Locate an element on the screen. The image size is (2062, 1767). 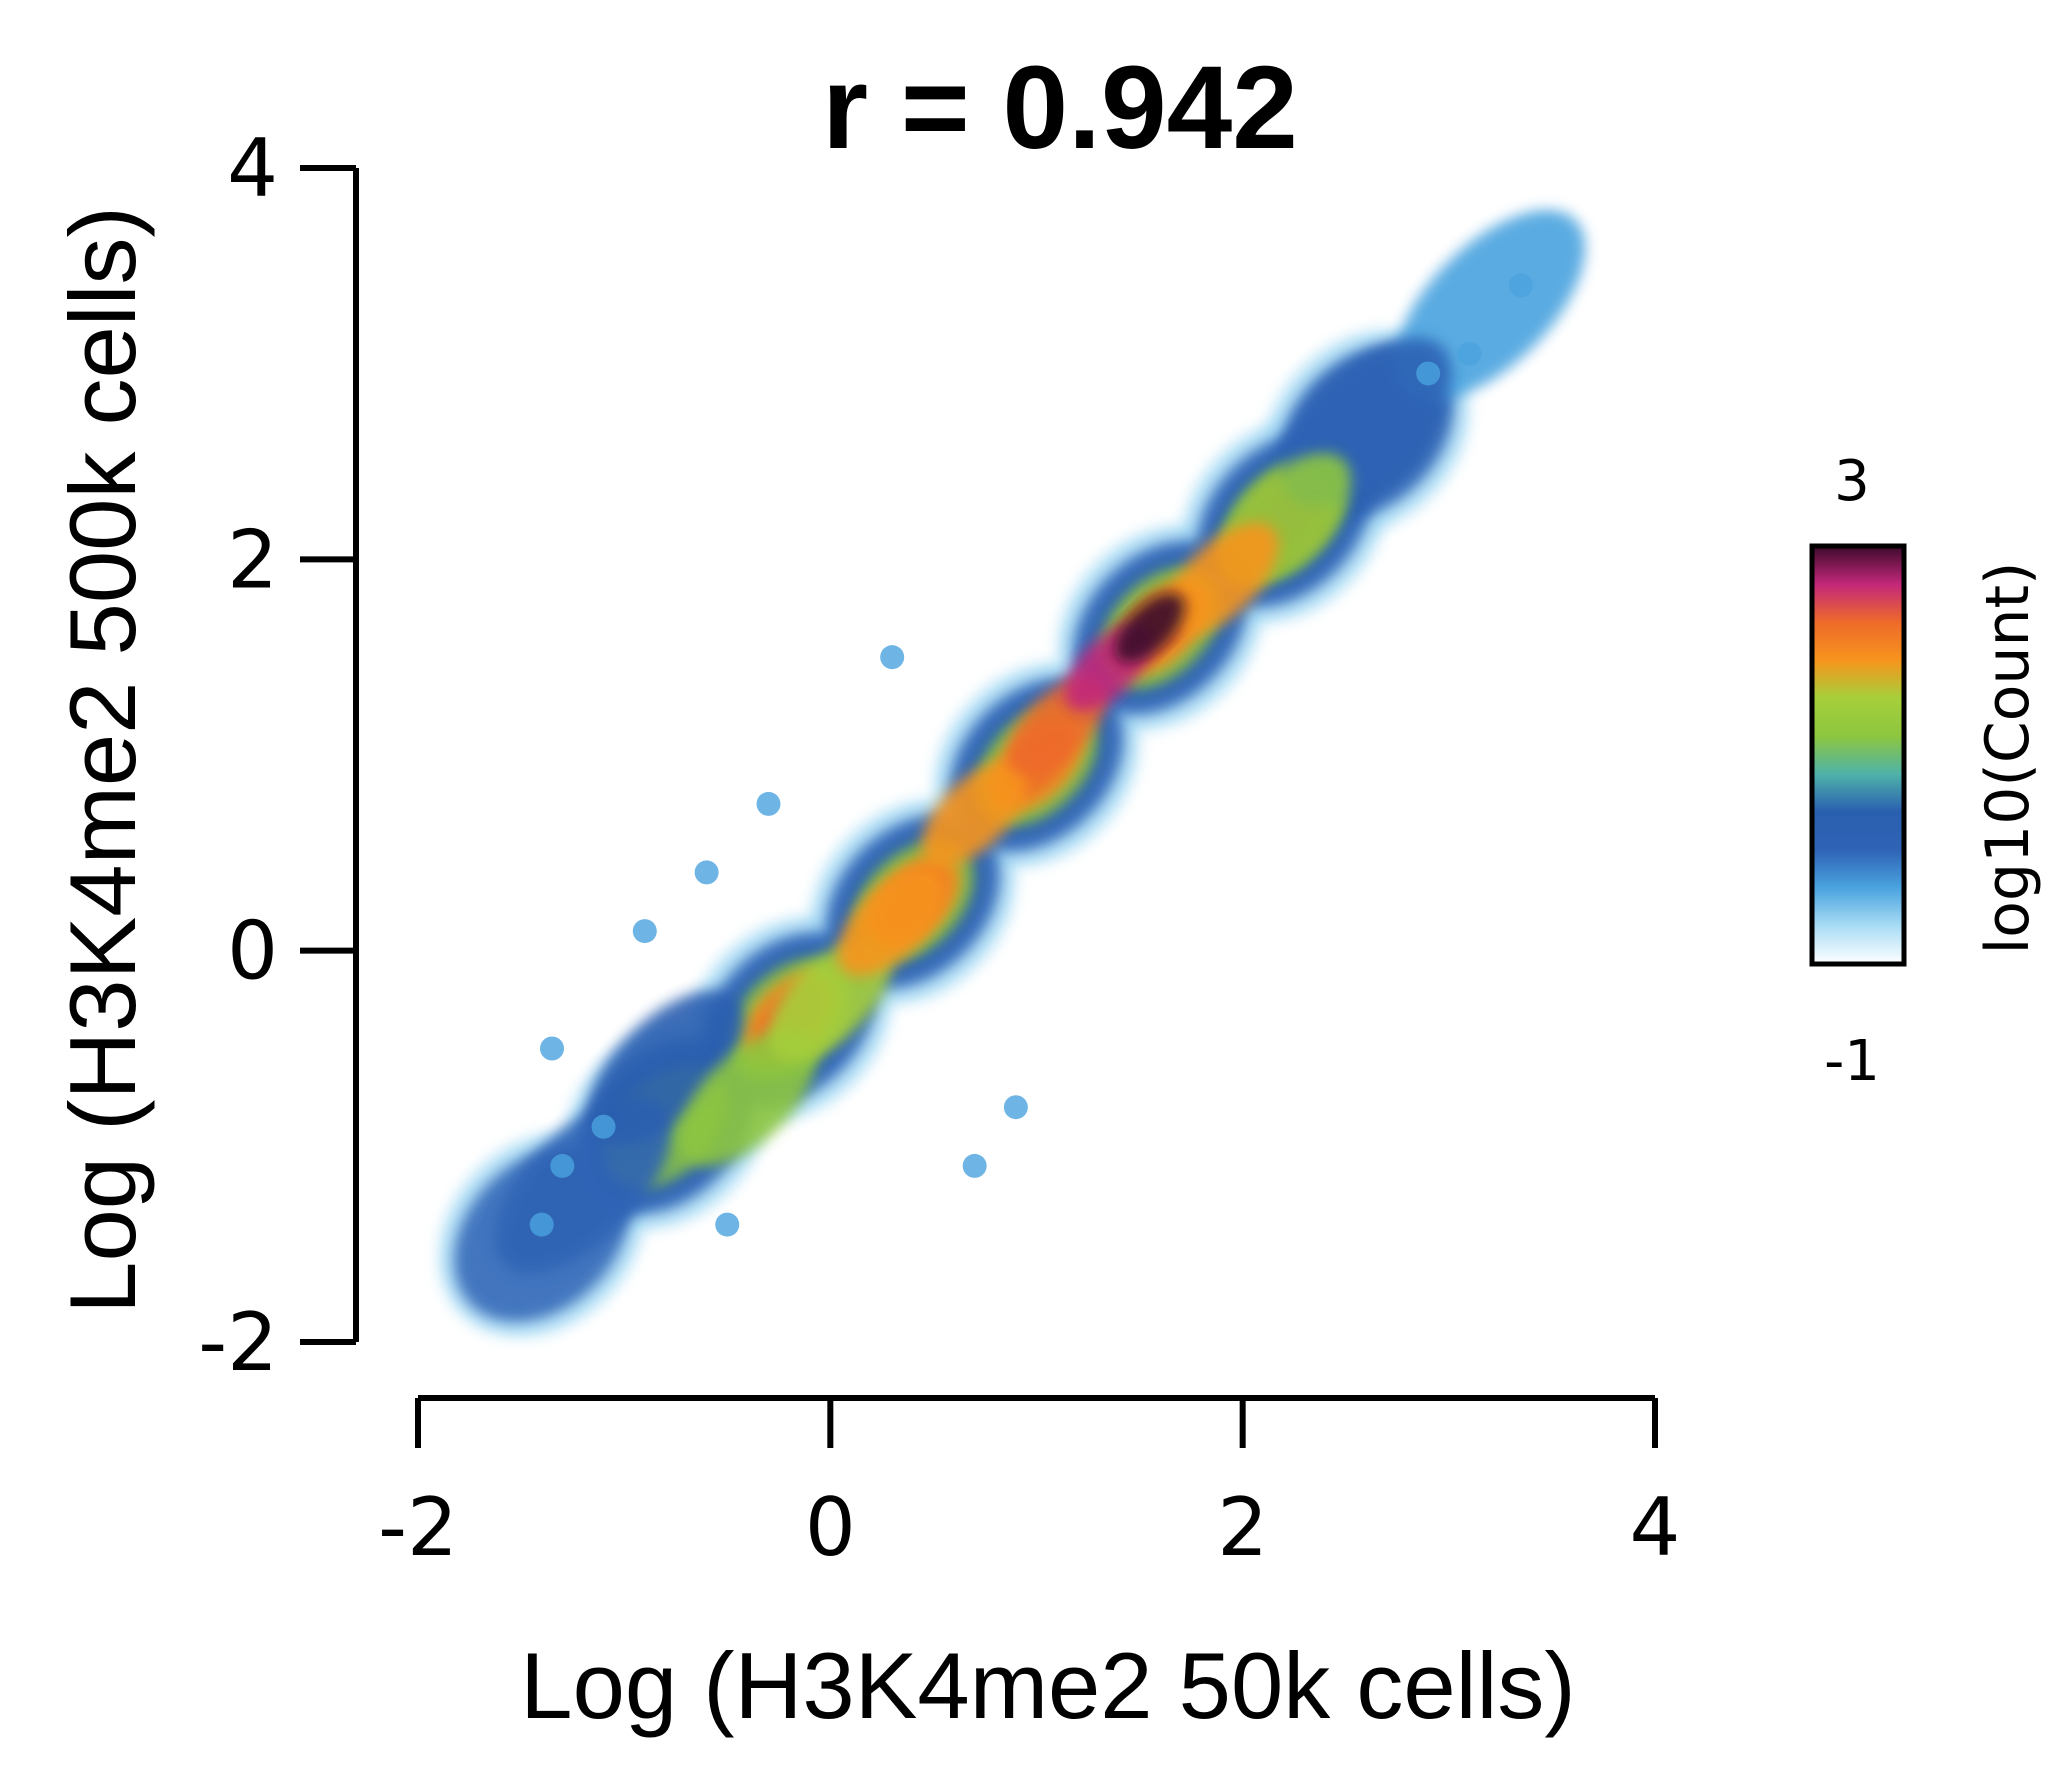
colorbar-gradient is located at coordinates (1858, 755).